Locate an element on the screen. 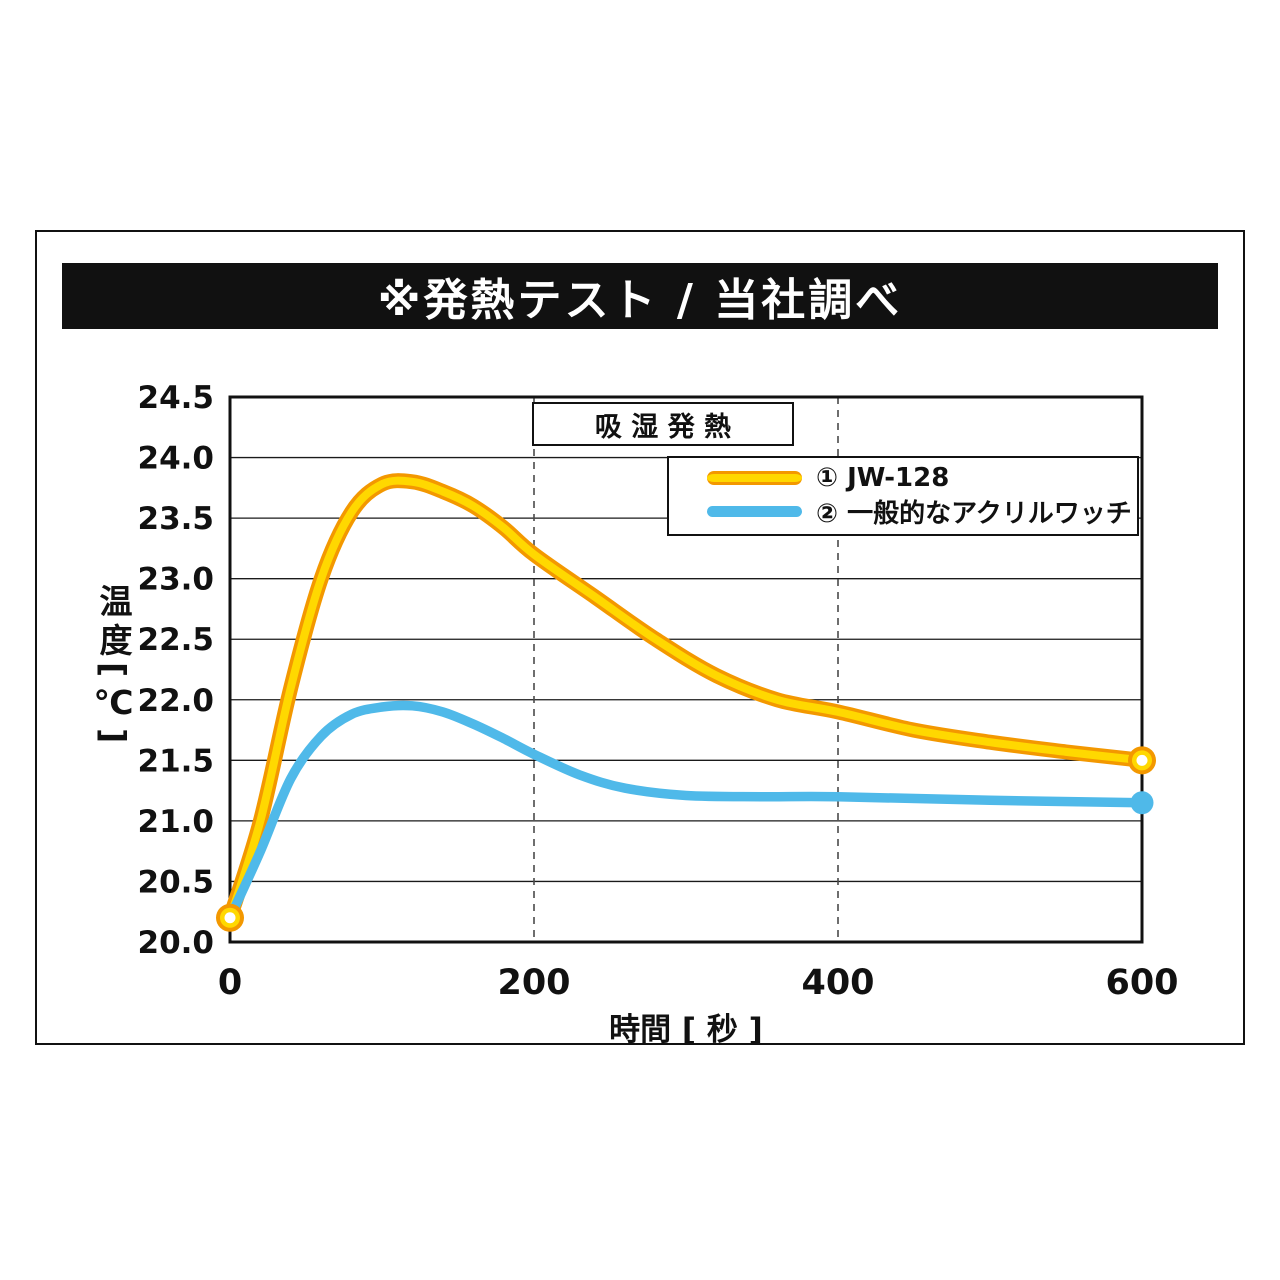  y-tick-label: 23.0 is located at coordinates (176, 580).